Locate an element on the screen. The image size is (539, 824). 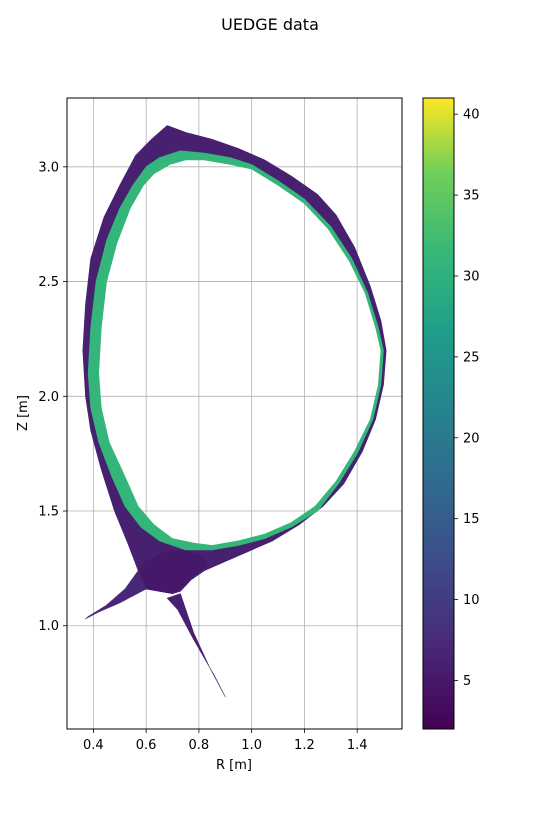
x-tick-label: 1.2 is located at coordinates (304, 745).